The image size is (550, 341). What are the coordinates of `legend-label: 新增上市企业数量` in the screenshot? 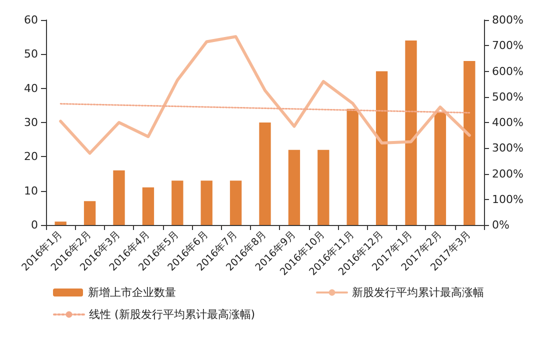 It's located at (132, 292).